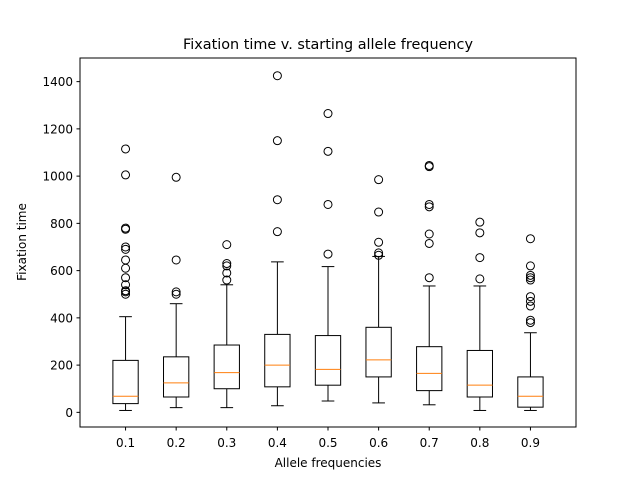 The height and width of the screenshot is (480, 640). Describe the element at coordinates (22, 242) in the screenshot. I see `y-axis-title: Fixation time` at that location.